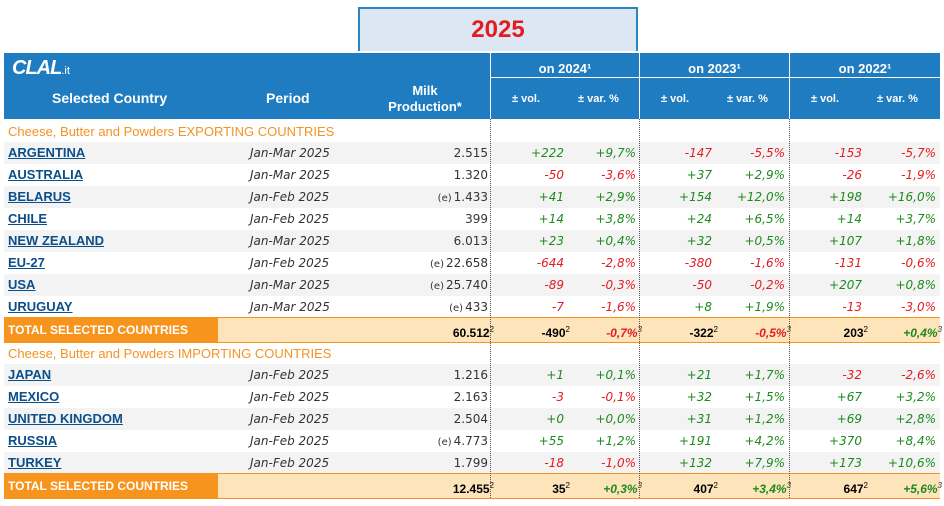  Describe the element at coordinates (845, 463) in the screenshot. I see `vol-cell-value: +173` at that location.